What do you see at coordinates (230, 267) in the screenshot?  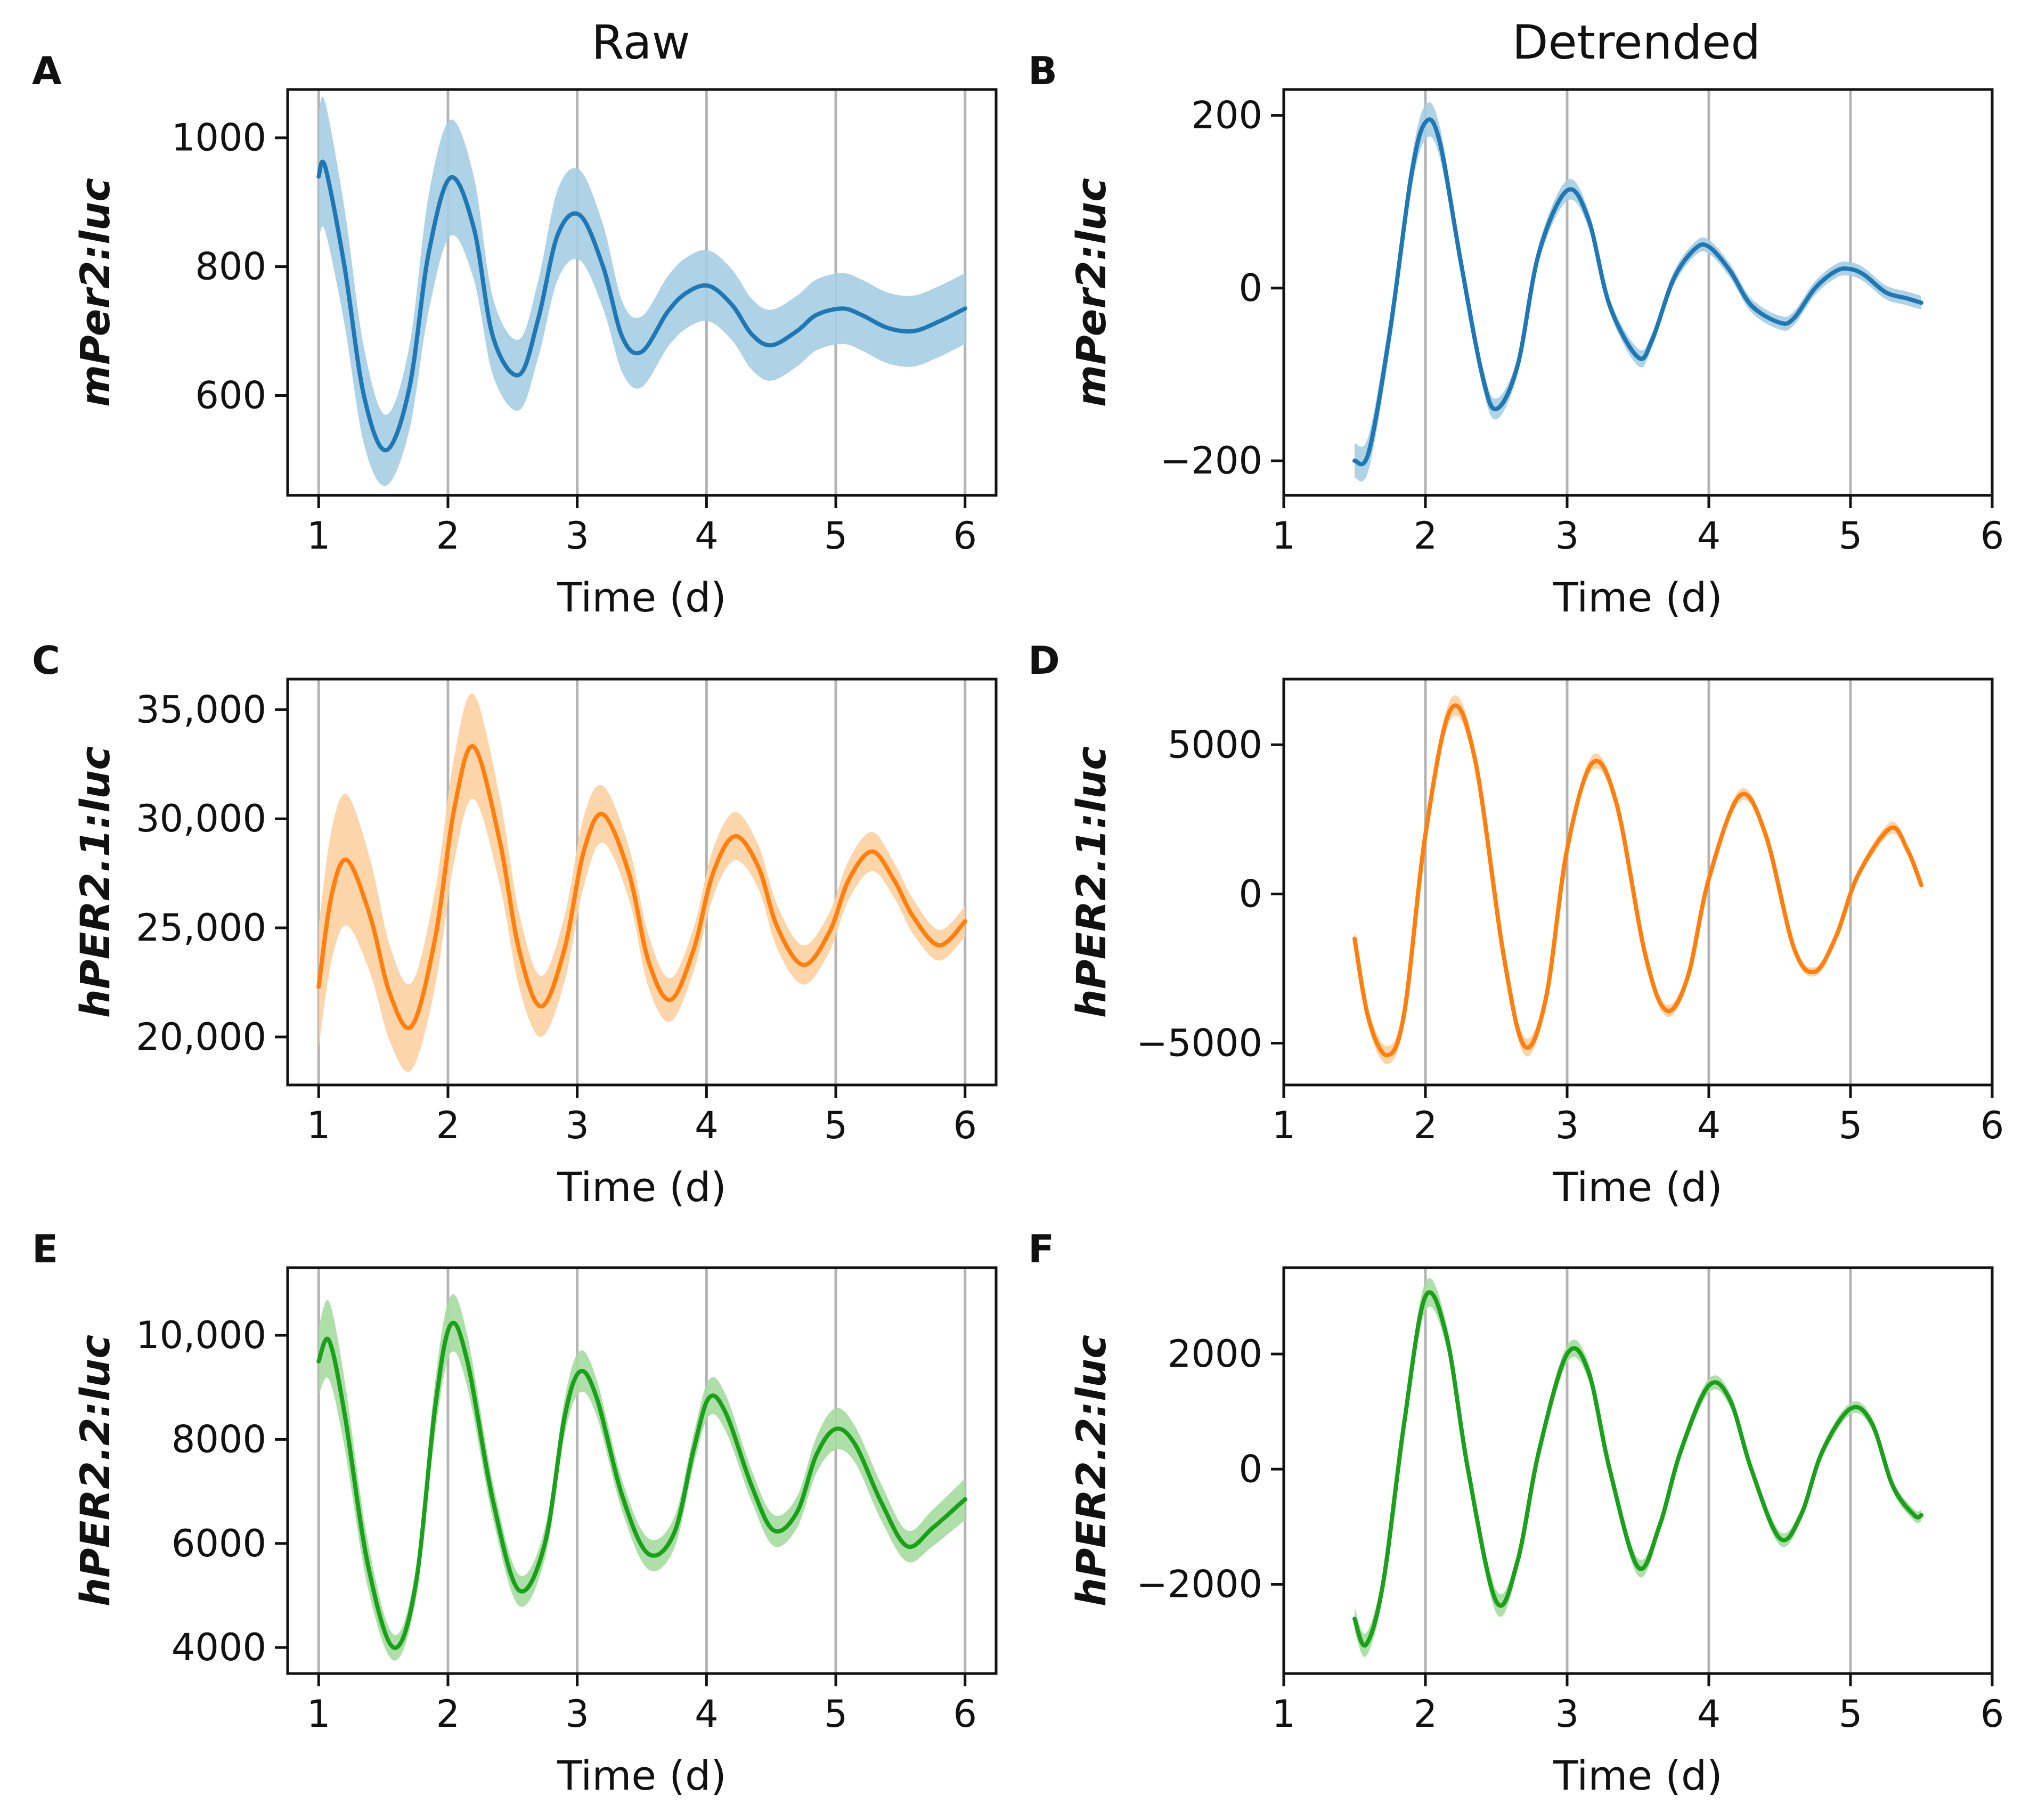 I see `y-tick-label: 800` at bounding box center [230, 267].